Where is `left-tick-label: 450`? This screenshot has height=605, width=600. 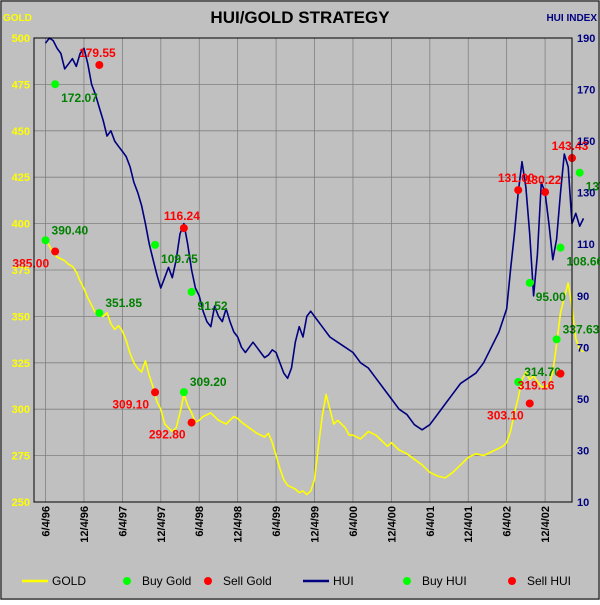 left-tick-label: 450 is located at coordinates (21, 132).